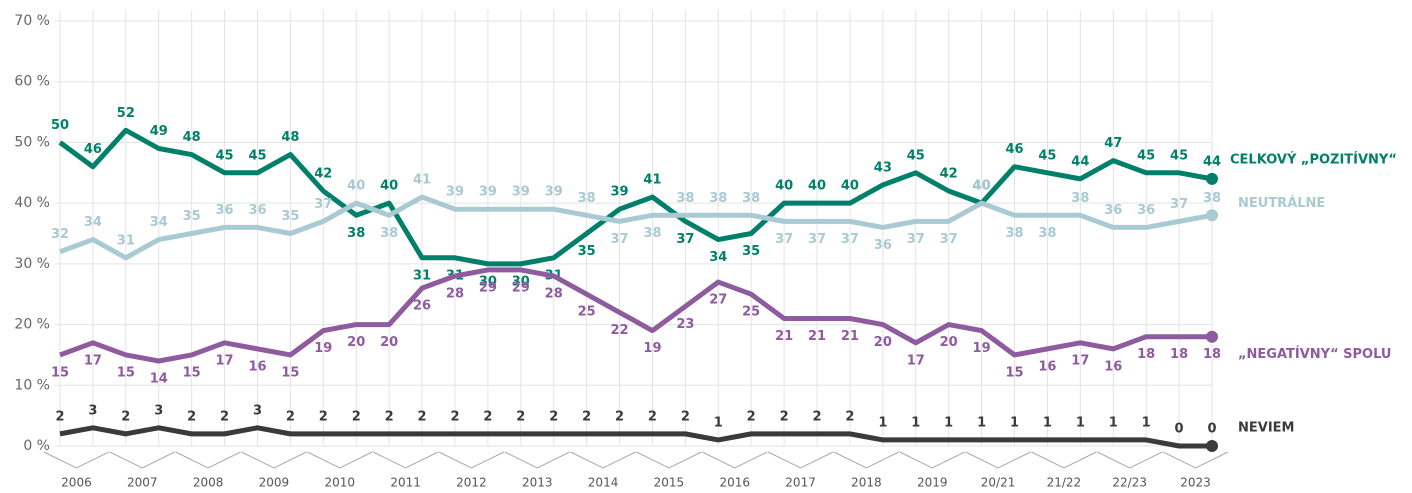 This screenshot has width=1412, height=493. I want to click on x-tick-label: 2016, so click(734, 483).